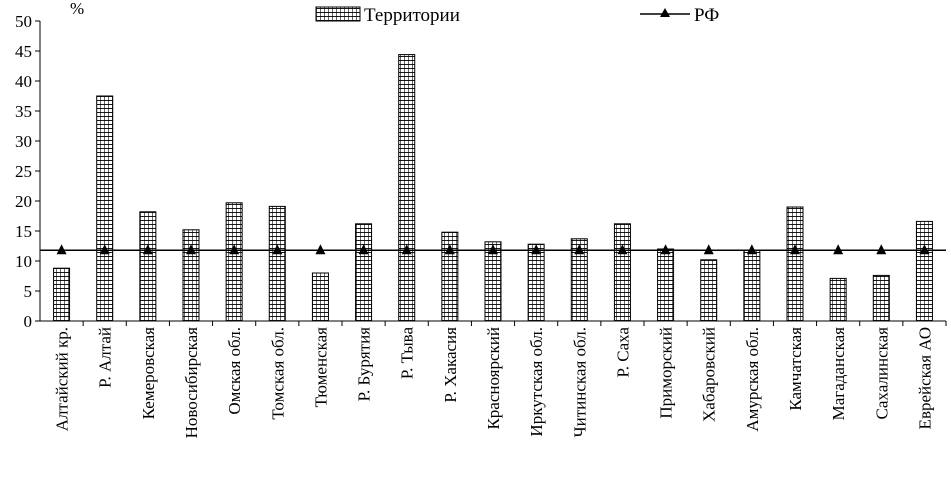  Describe the element at coordinates (795, 369) in the screenshot. I see `category-label: Камчатская` at that location.